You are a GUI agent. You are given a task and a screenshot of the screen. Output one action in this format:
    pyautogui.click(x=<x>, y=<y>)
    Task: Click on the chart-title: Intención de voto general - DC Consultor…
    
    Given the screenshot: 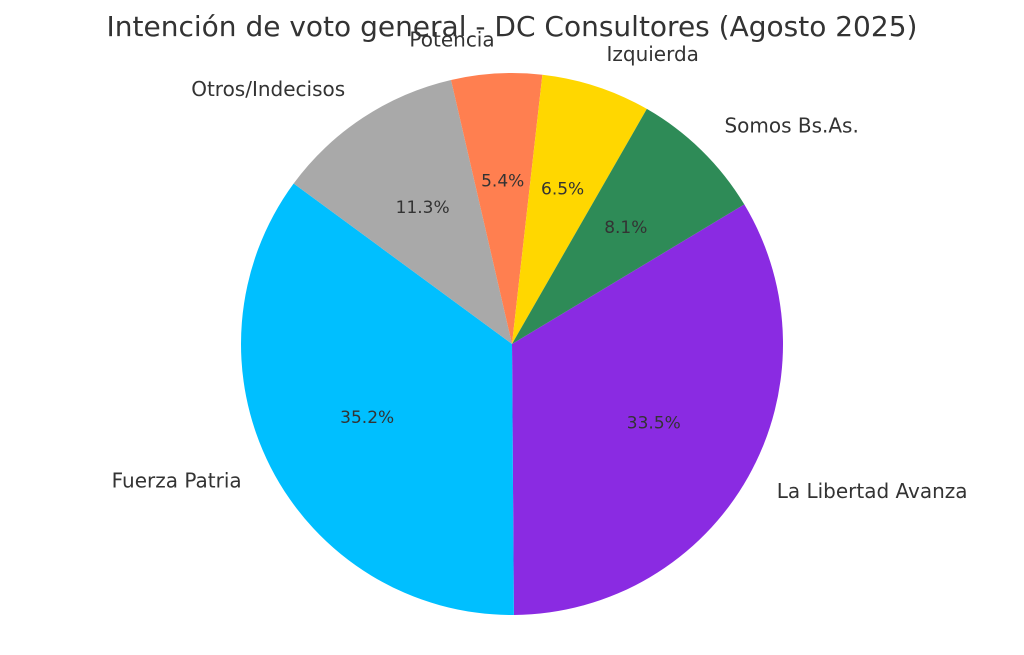 What is the action you would take?
    pyautogui.click(x=512, y=26)
    